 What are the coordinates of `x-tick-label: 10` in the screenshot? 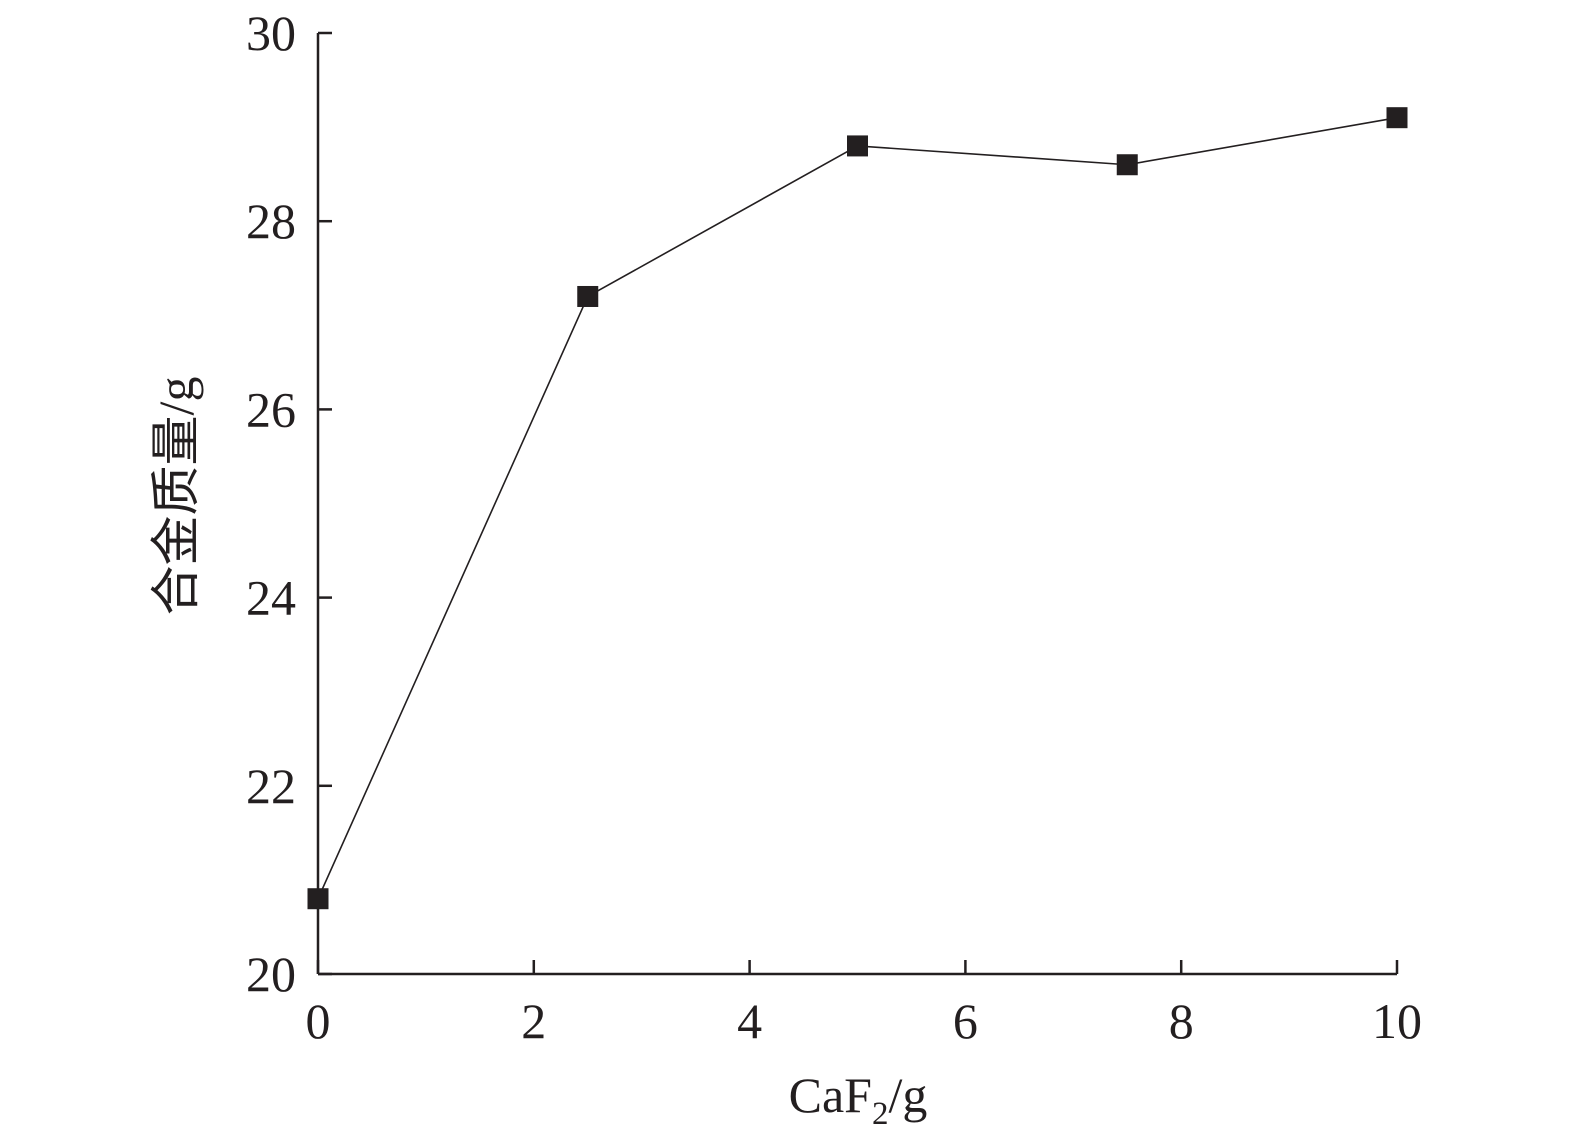 It's located at (1397, 1021).